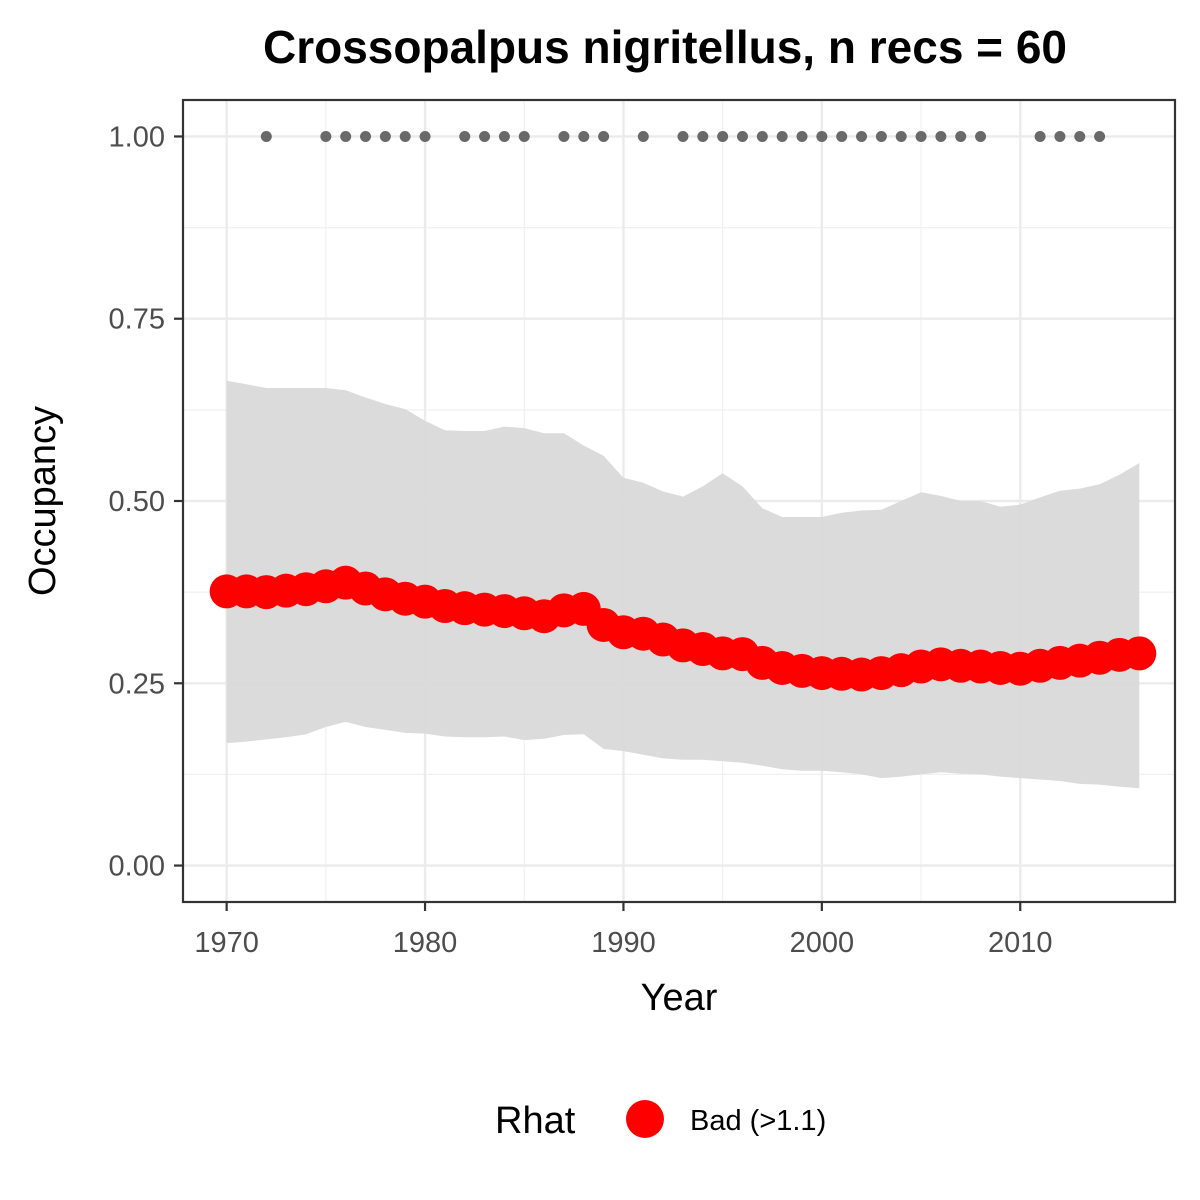  I want to click on legend-key-bad, so click(645, 1119).